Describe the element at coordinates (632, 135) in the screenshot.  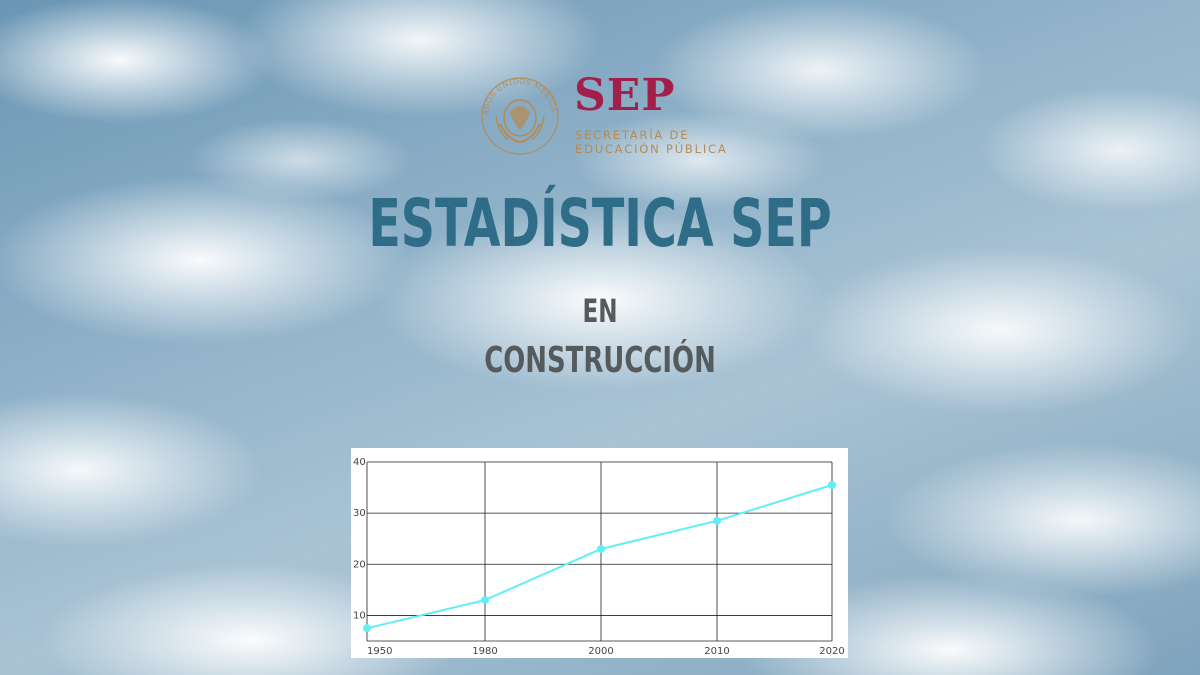
I see `sep-subtitle-line1: SECRETARÍA DE` at that location.